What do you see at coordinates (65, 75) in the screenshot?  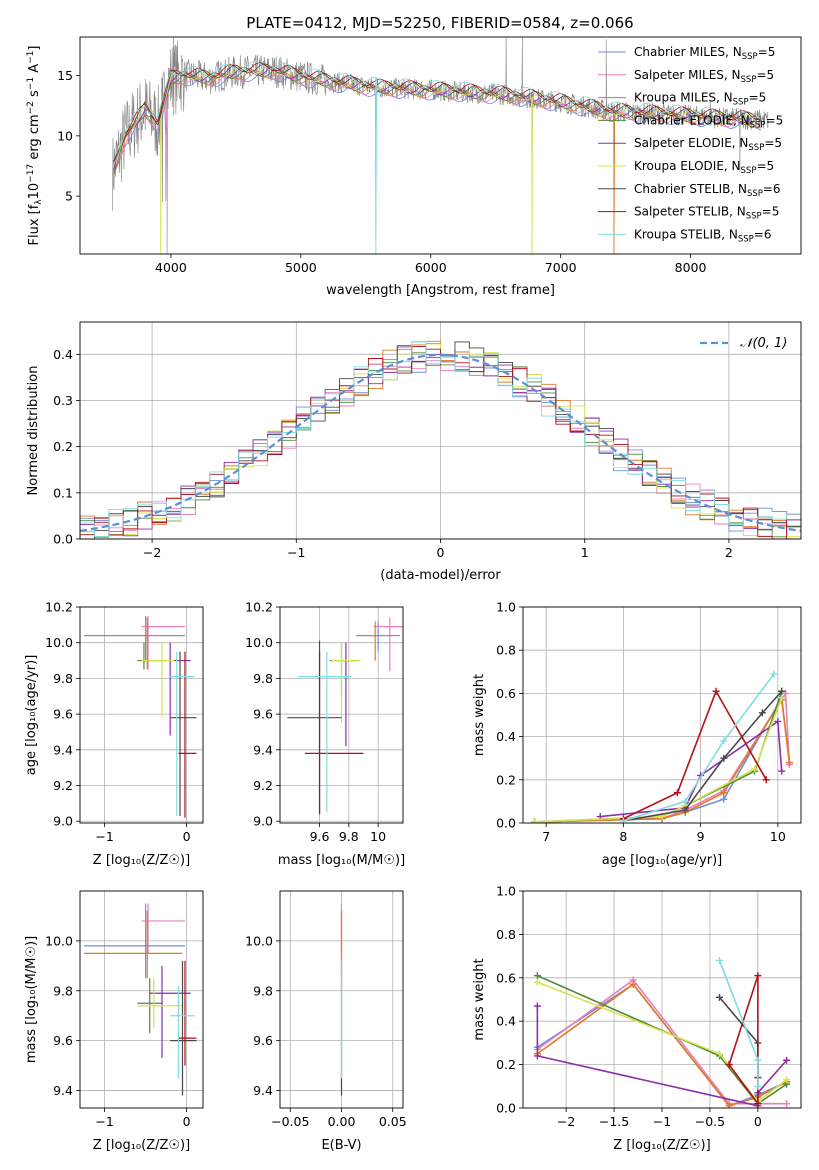 I see `y-tick-label: 15` at bounding box center [65, 75].